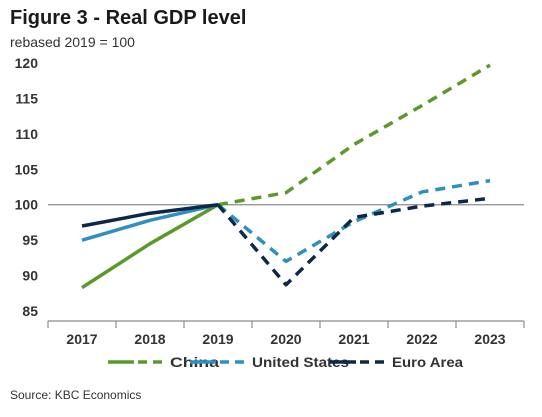  What do you see at coordinates (26, 98) in the screenshot?
I see `y-tick-label: 115` at bounding box center [26, 98].